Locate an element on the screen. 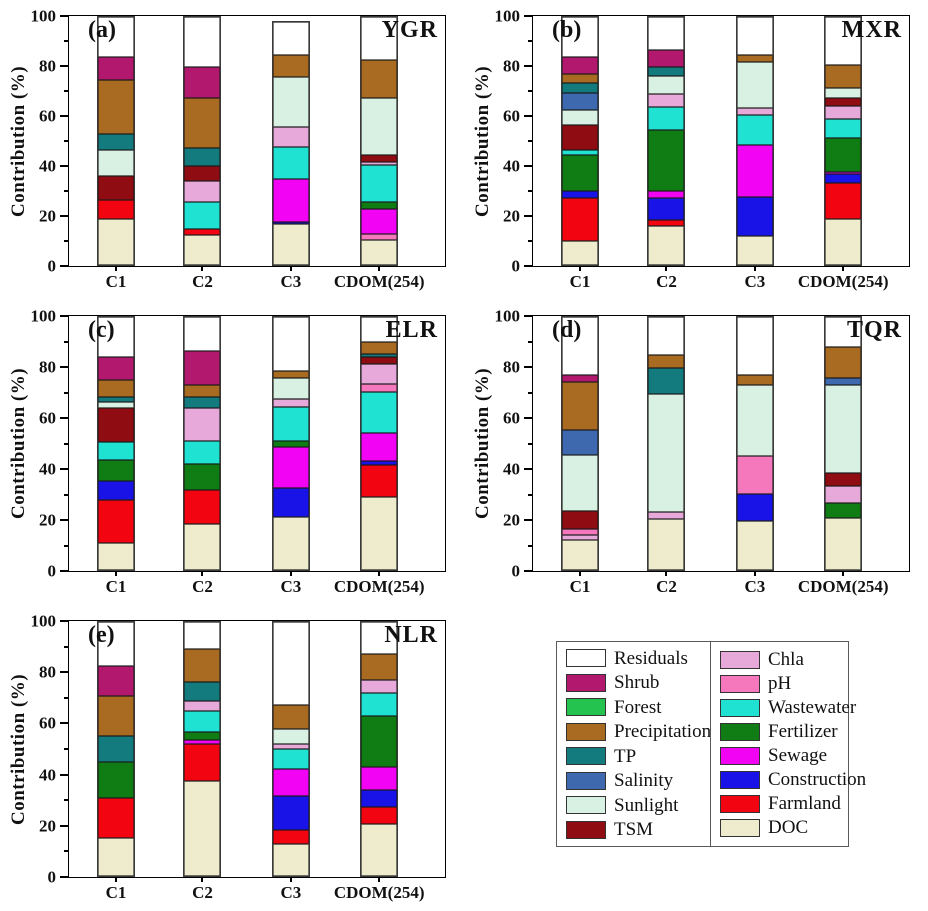 The image size is (928, 911). x-tick-CDOM(254) is located at coordinates (379, 268).